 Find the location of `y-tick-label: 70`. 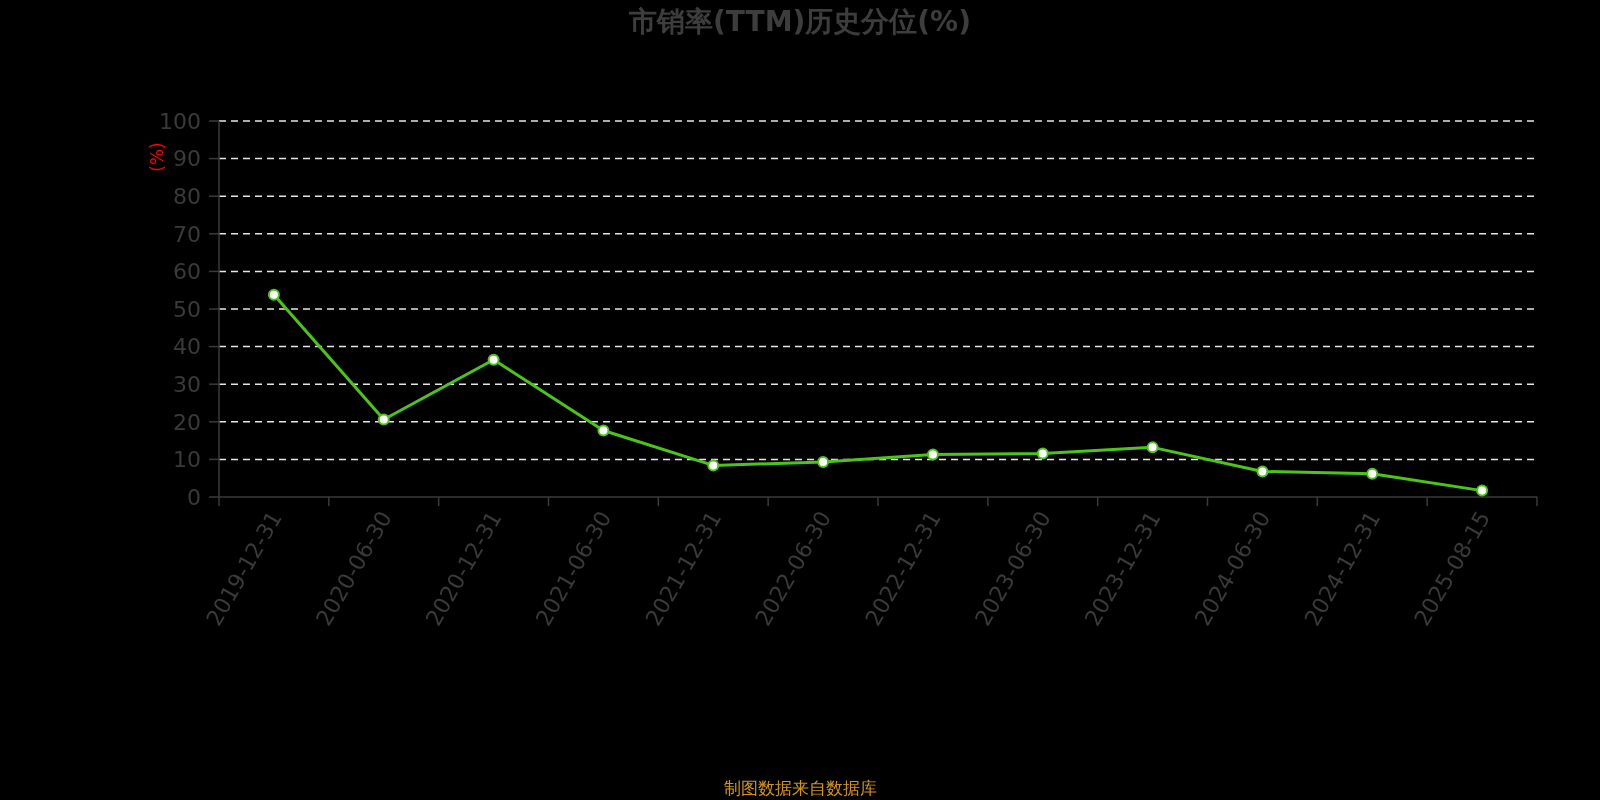

y-tick-label: 70 is located at coordinates (187, 234).